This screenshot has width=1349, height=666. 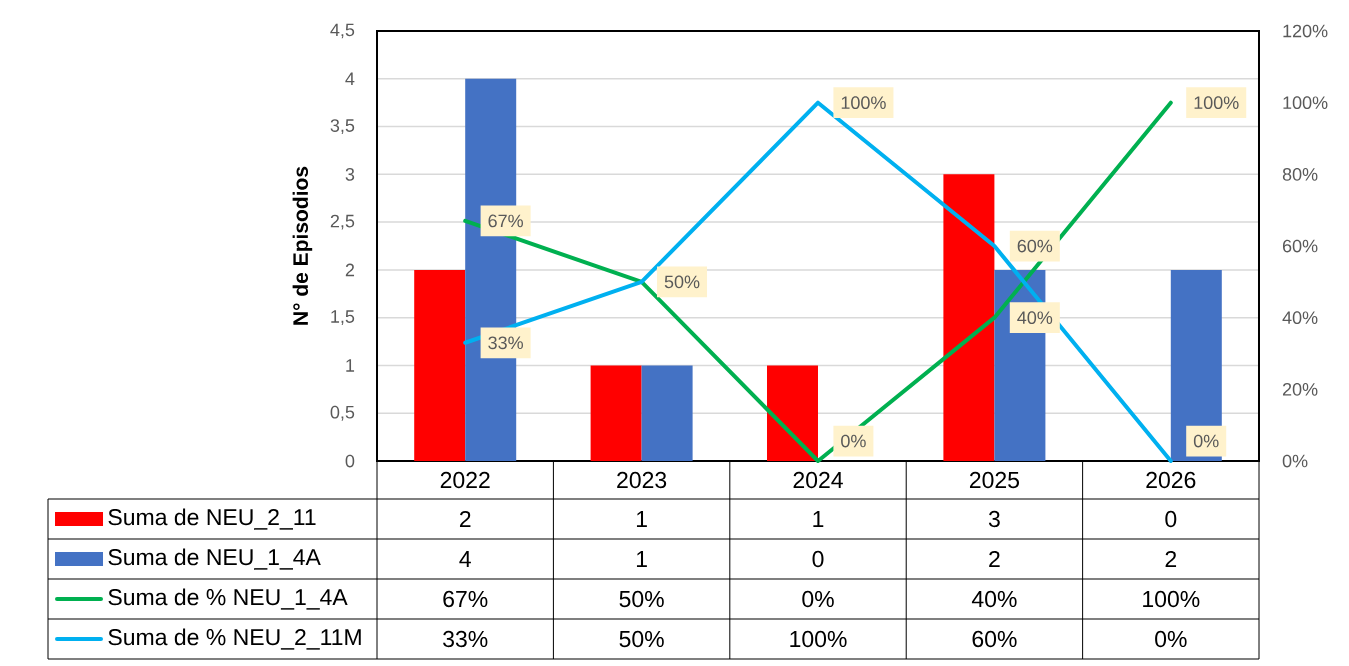 What do you see at coordinates (642, 480) in the screenshot?
I see `x-tick-label: 2023` at bounding box center [642, 480].